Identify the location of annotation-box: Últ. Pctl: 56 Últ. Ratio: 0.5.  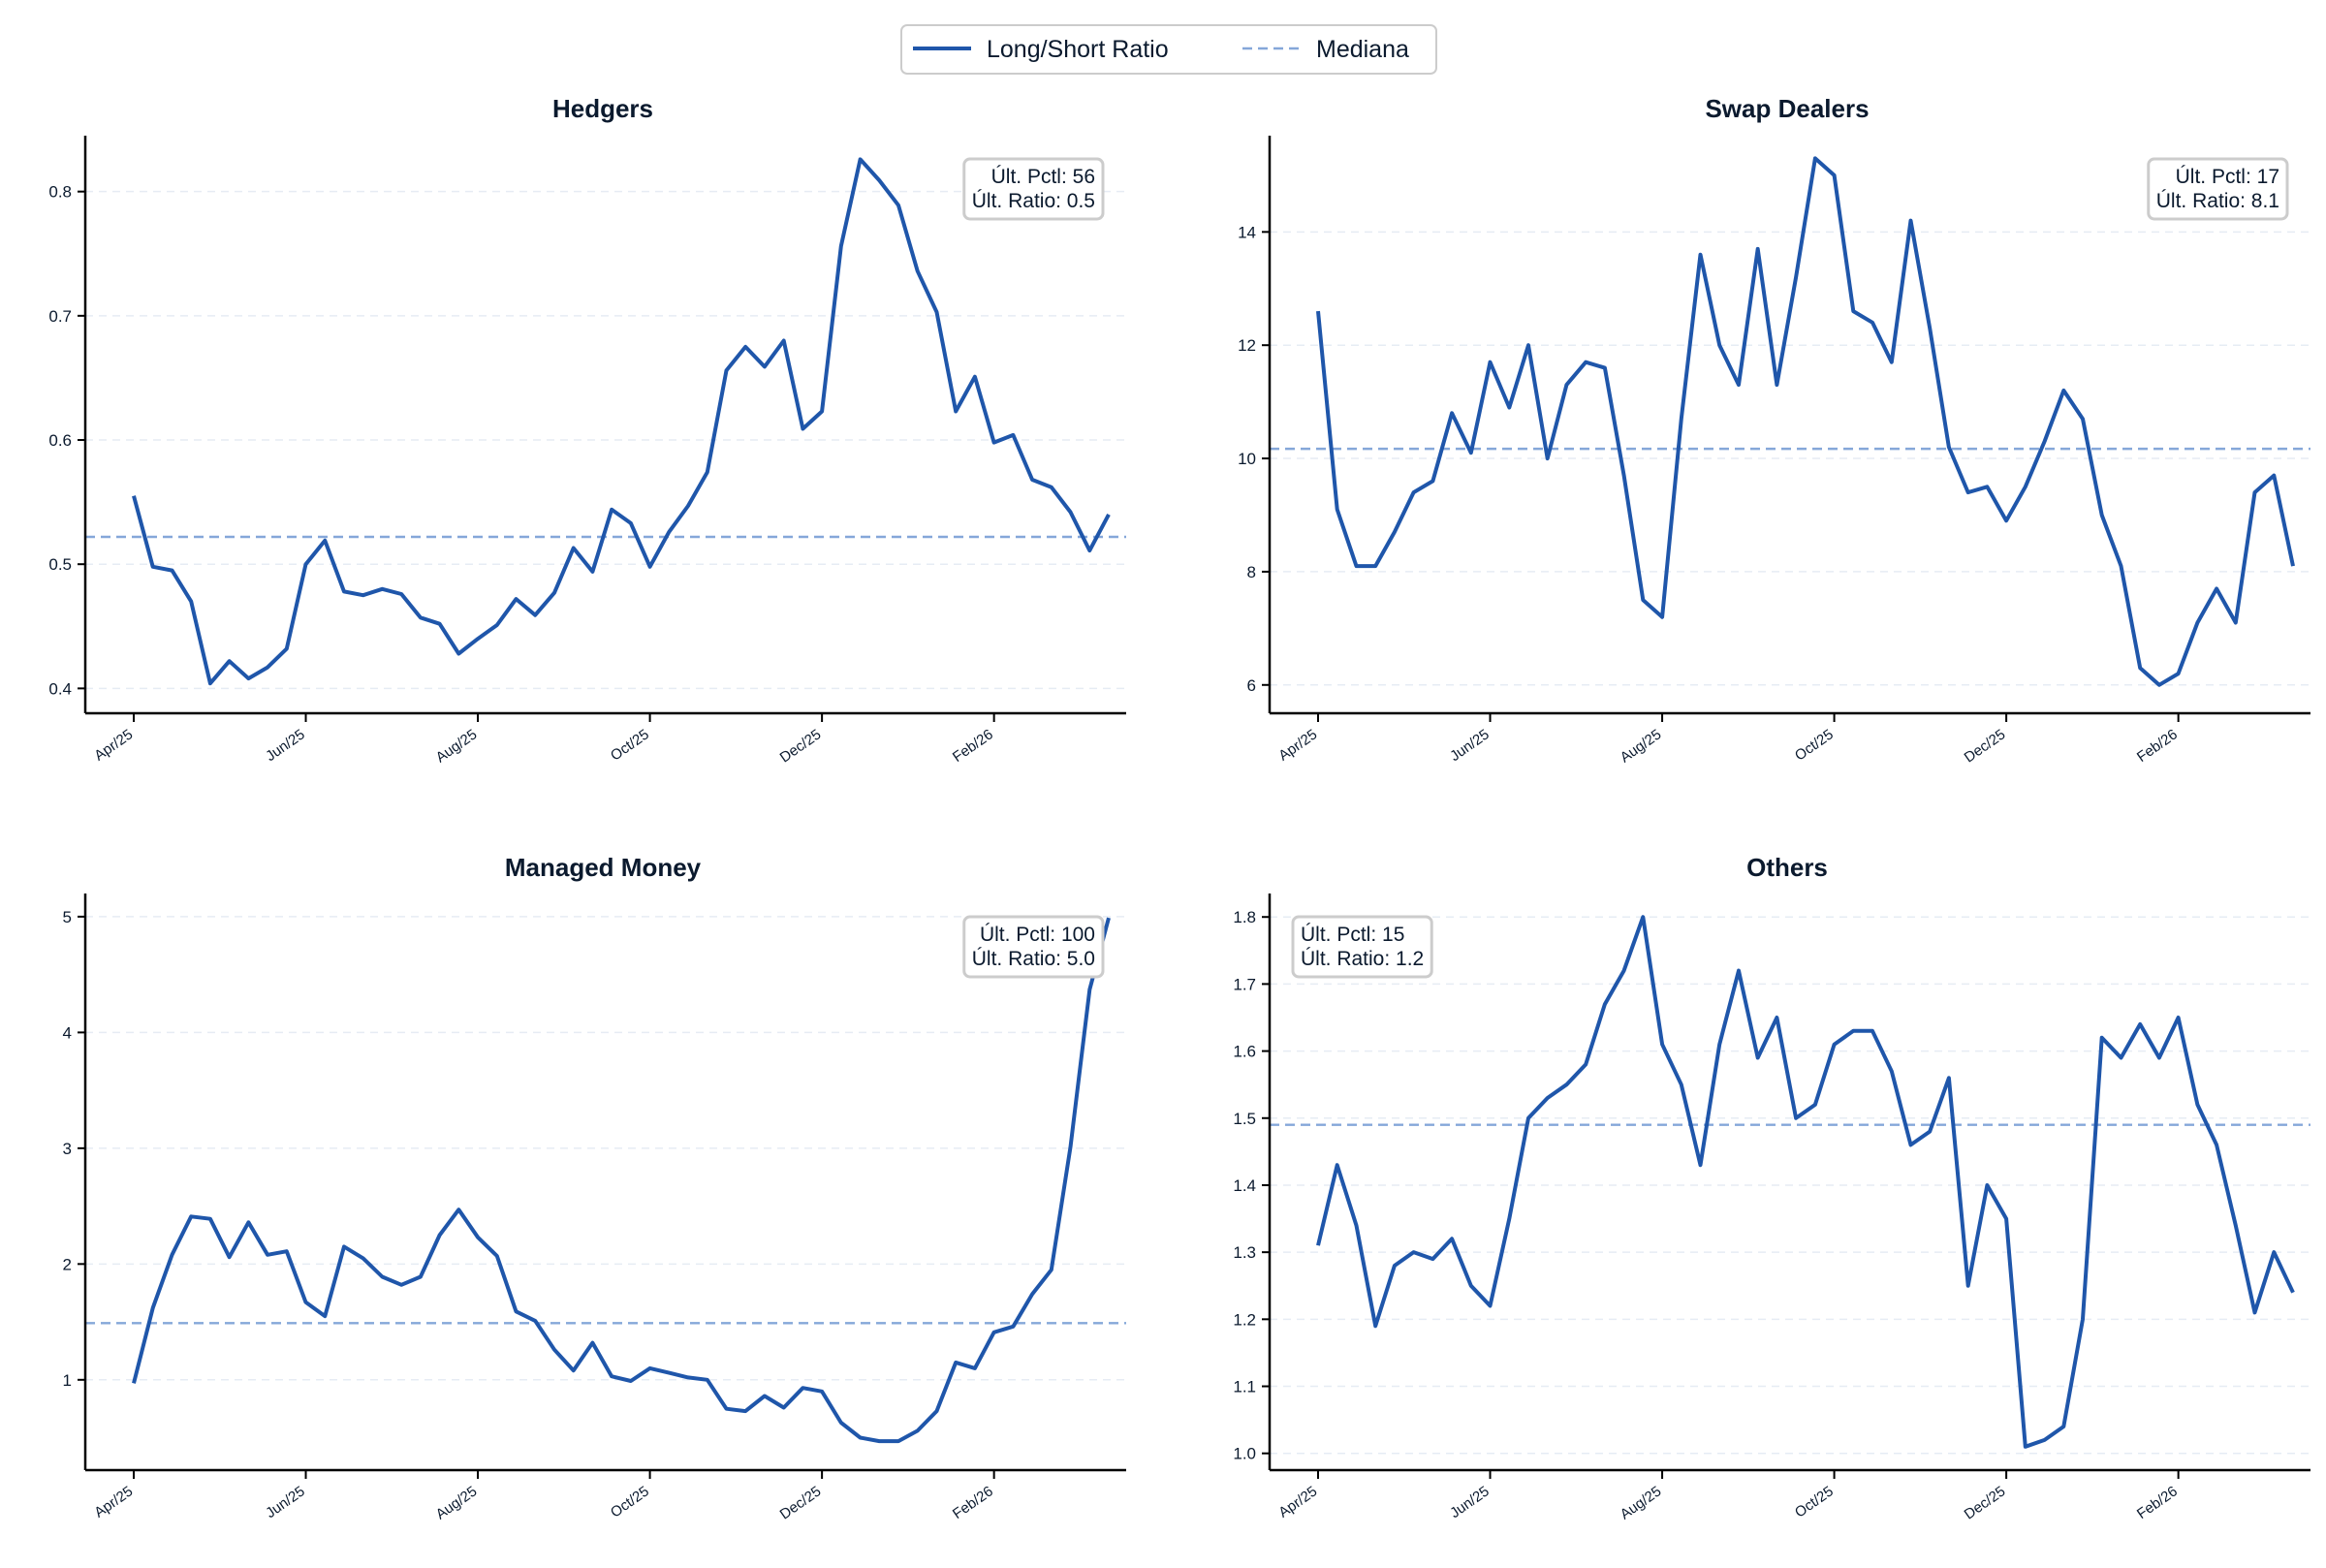
(1033, 189).